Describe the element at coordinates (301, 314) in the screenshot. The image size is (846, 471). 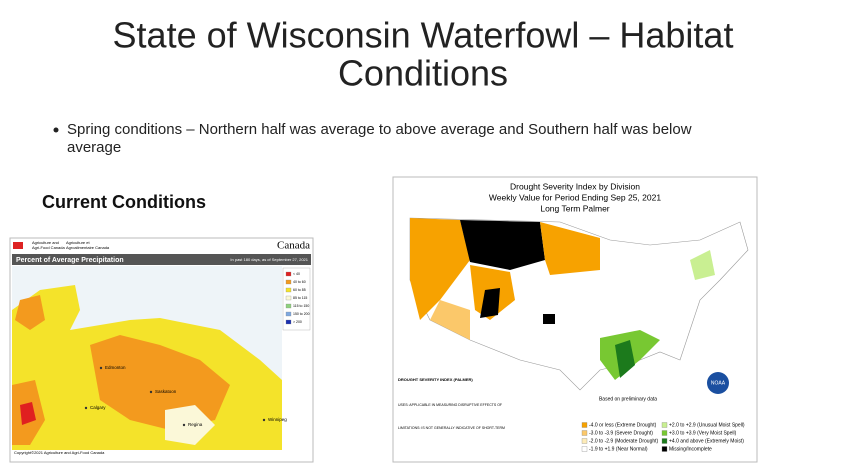
I see `legend-label: 150 to 200` at that location.